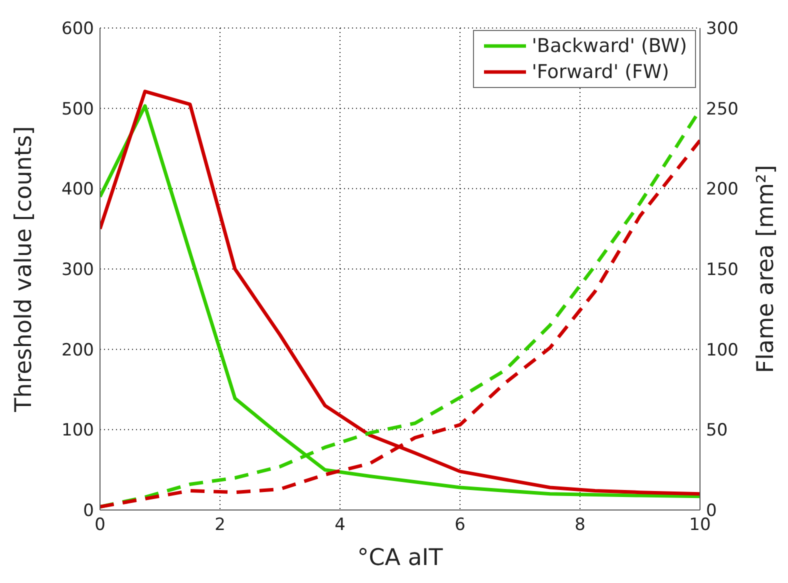 The image size is (788, 583). I want to click on y2-tick-label: 50, so click(717, 430).